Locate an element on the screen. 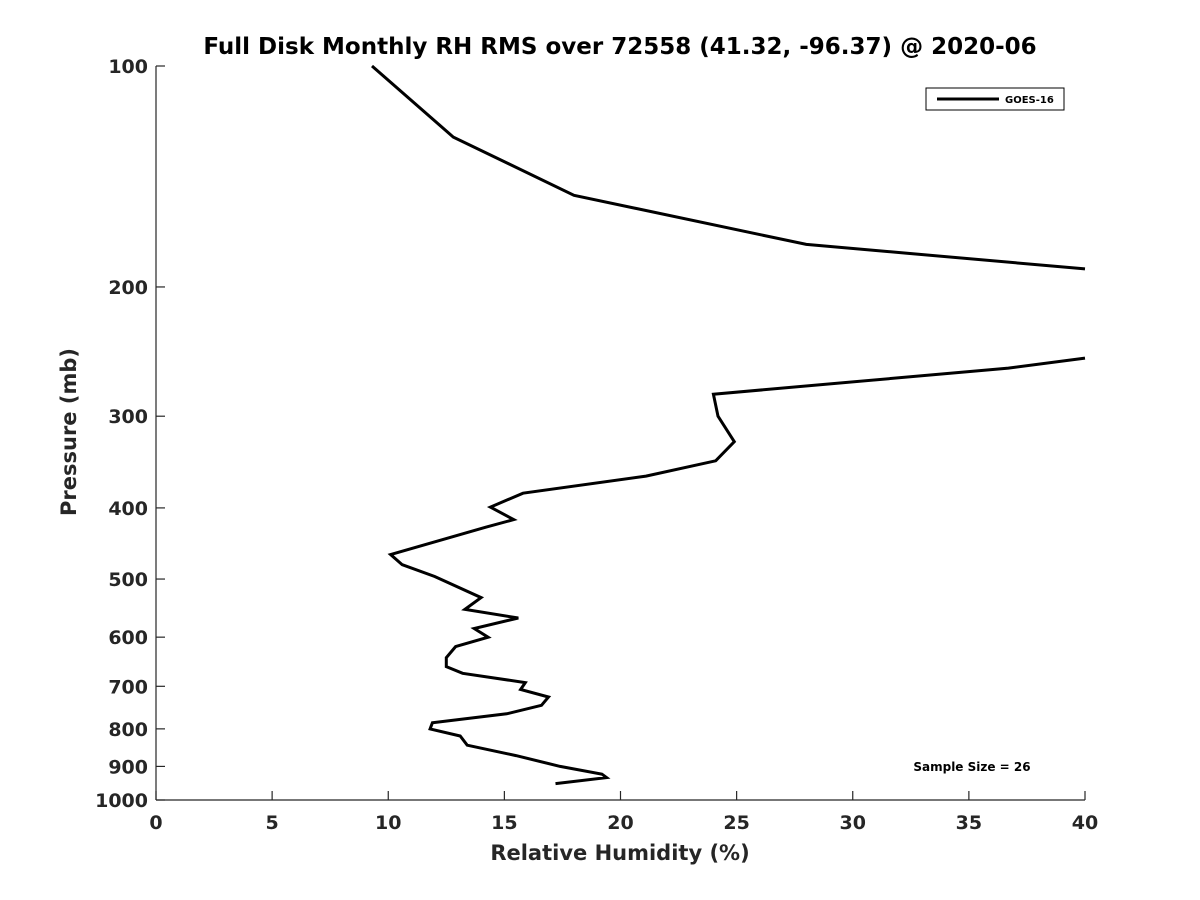 Image resolution: width=1200 pixels, height=900 pixels. legend: GOES-16 is located at coordinates (995, 99).